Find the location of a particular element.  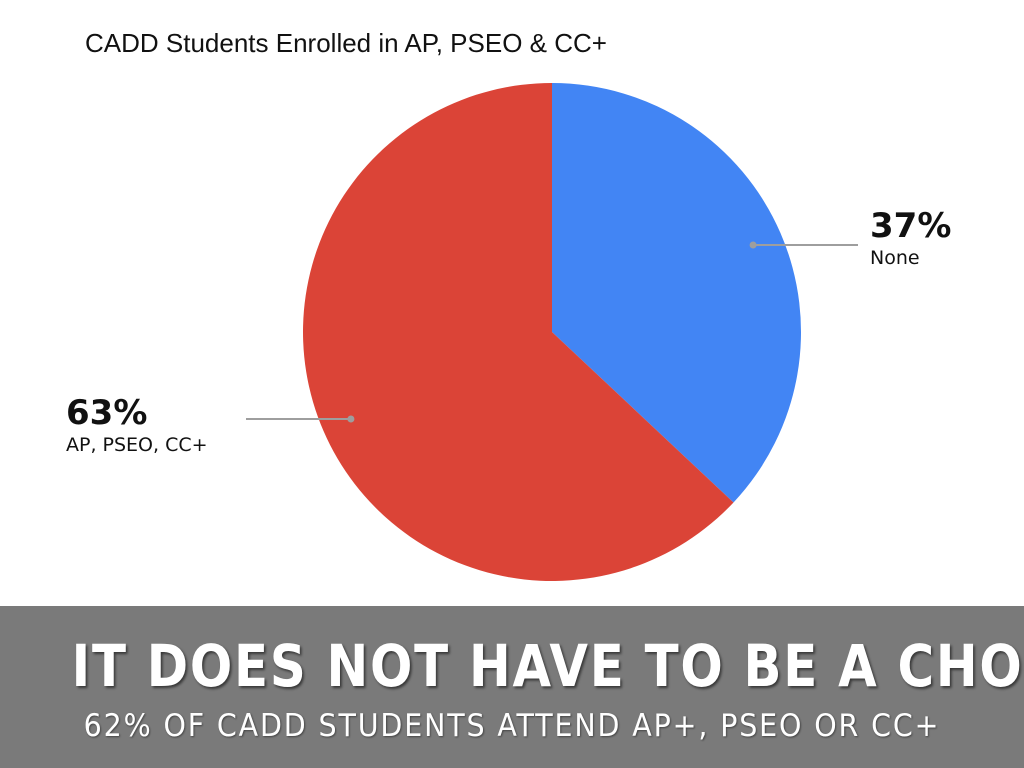

slice-label-none: 37% None is located at coordinates (910, 239).